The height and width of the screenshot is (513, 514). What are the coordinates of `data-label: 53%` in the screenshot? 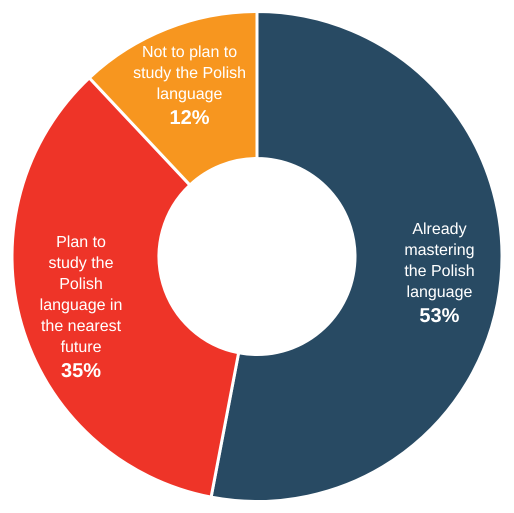 It's located at (439, 316).